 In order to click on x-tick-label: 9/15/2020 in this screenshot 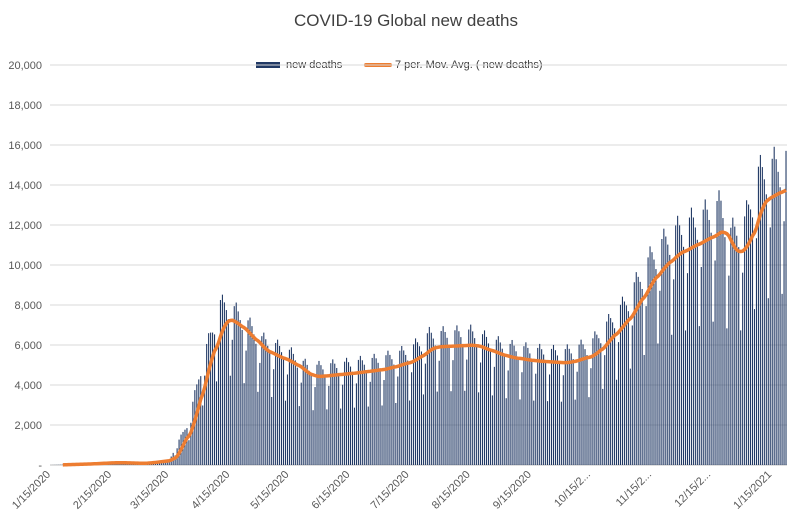, I will do `click(512, 490)`.